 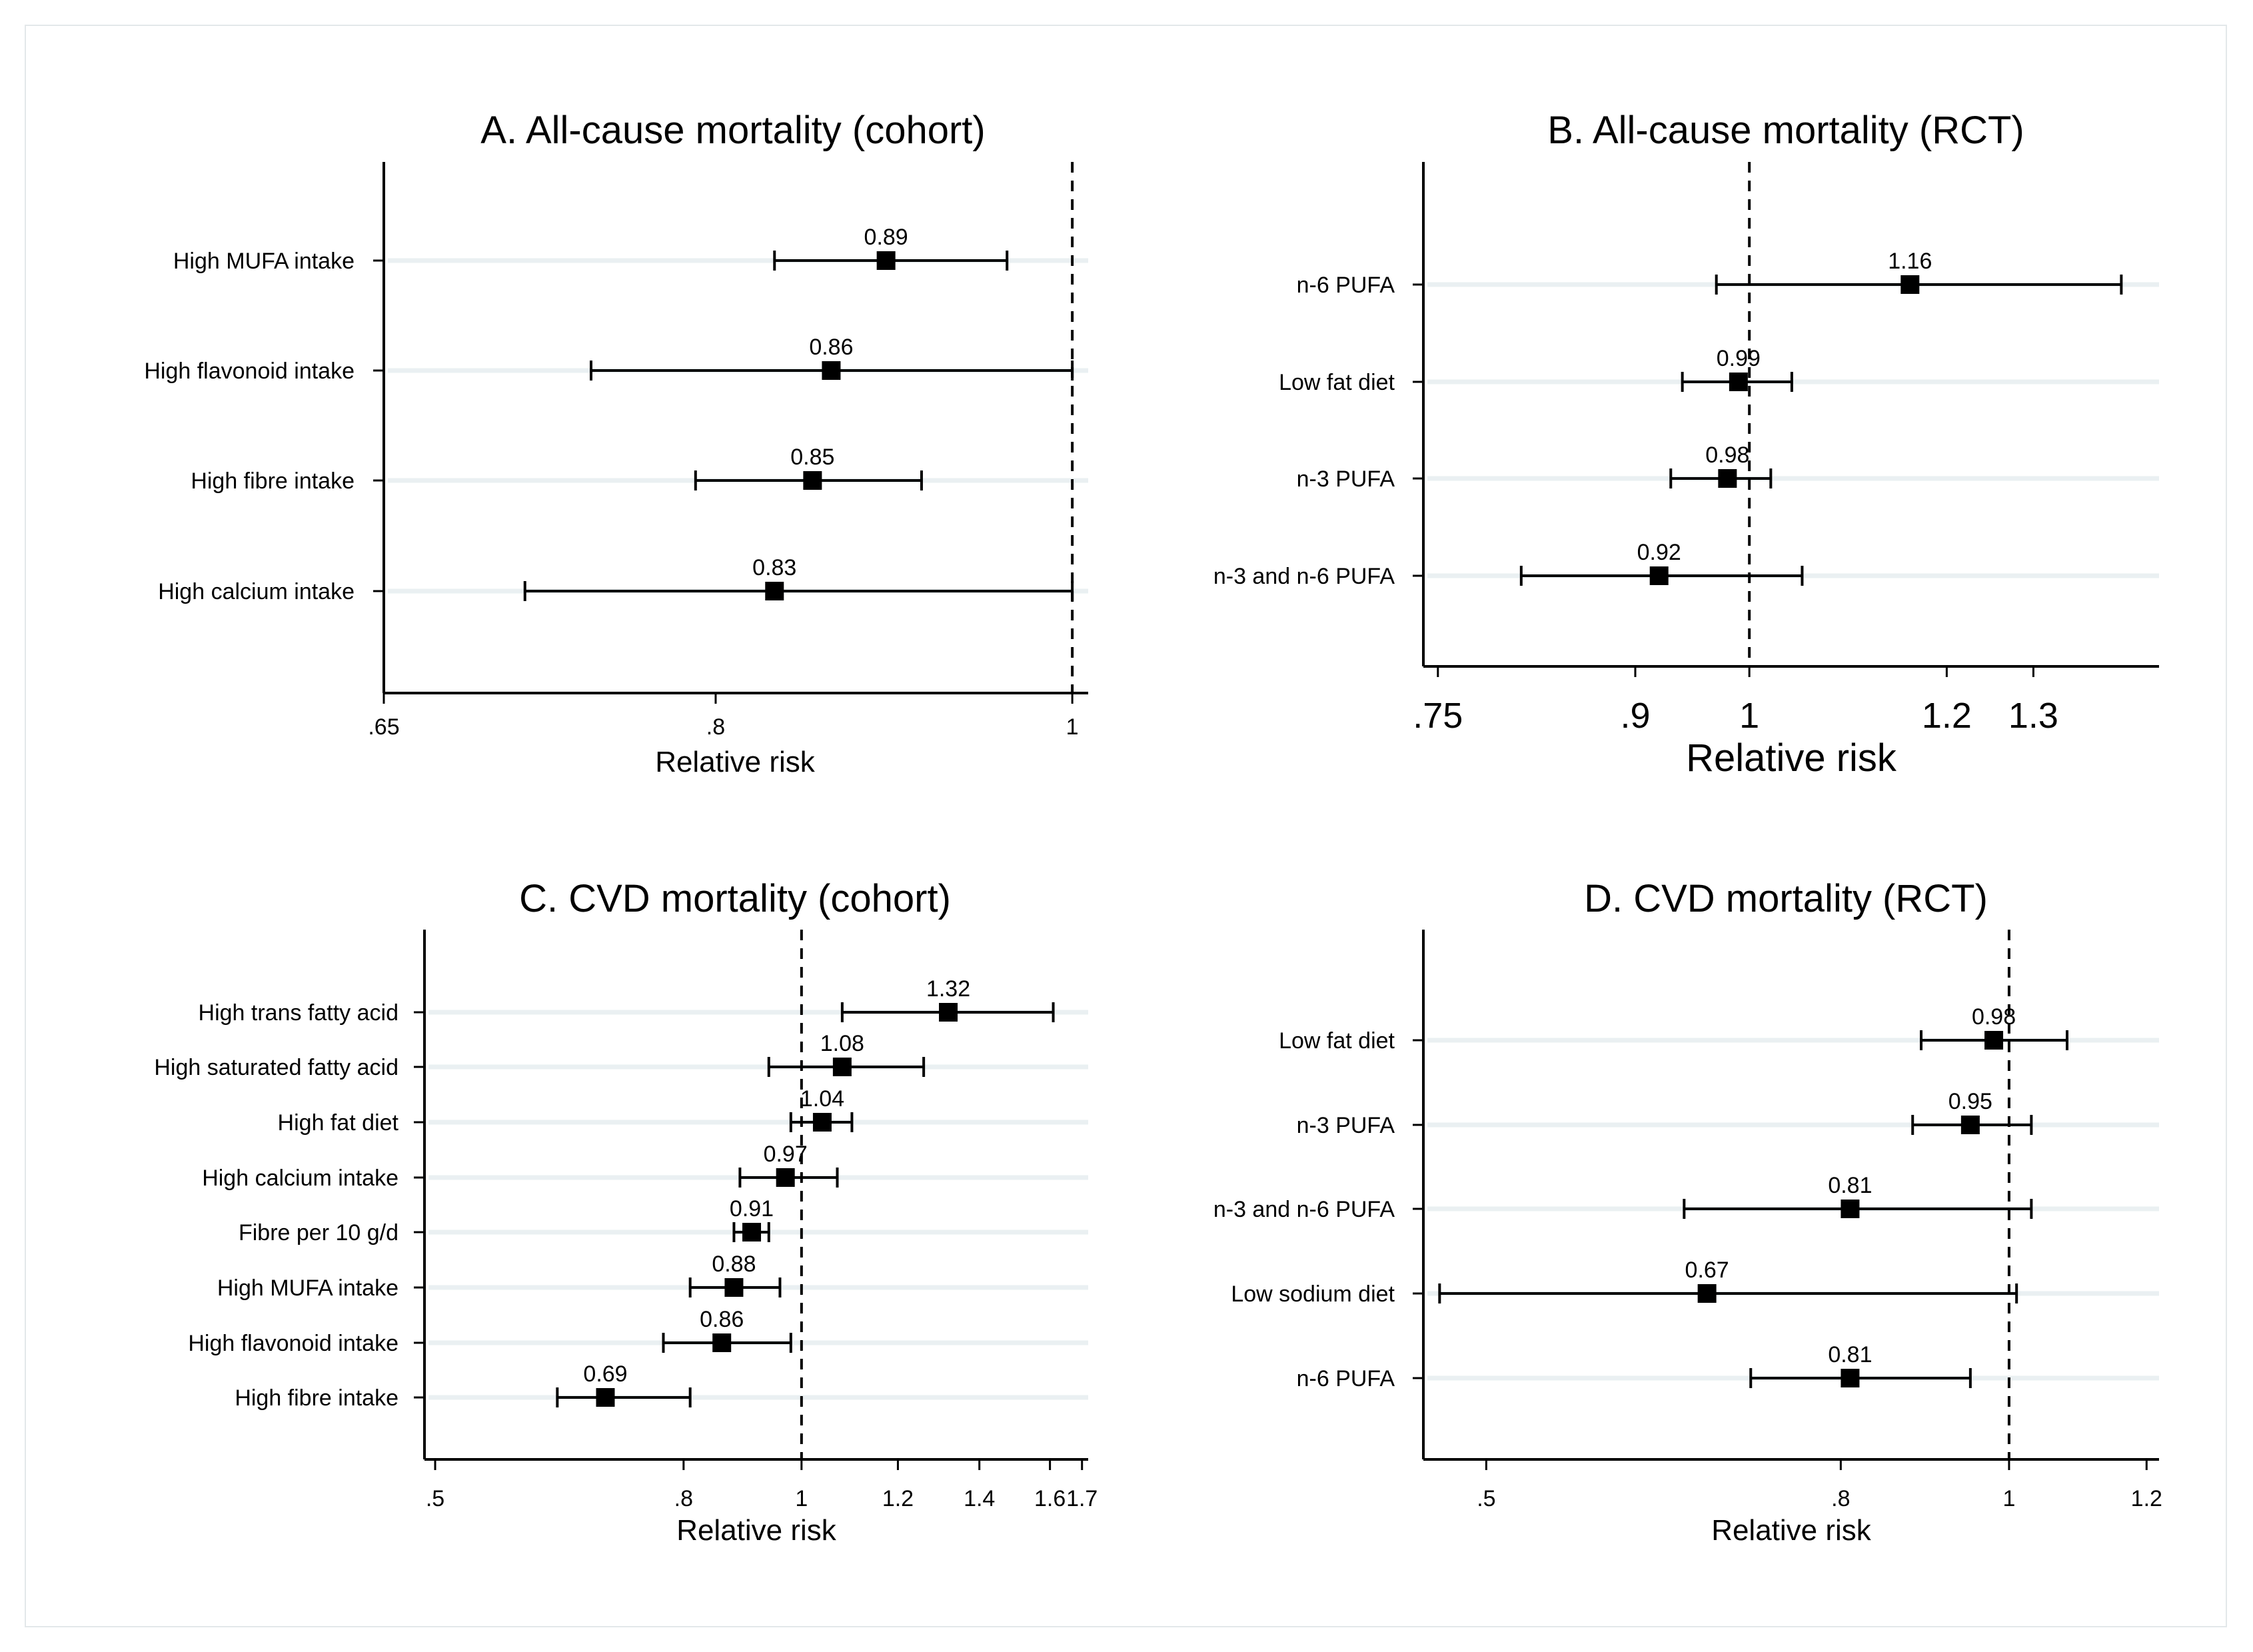 I want to click on point-estimate-label: 0.83, so click(x=774, y=567).